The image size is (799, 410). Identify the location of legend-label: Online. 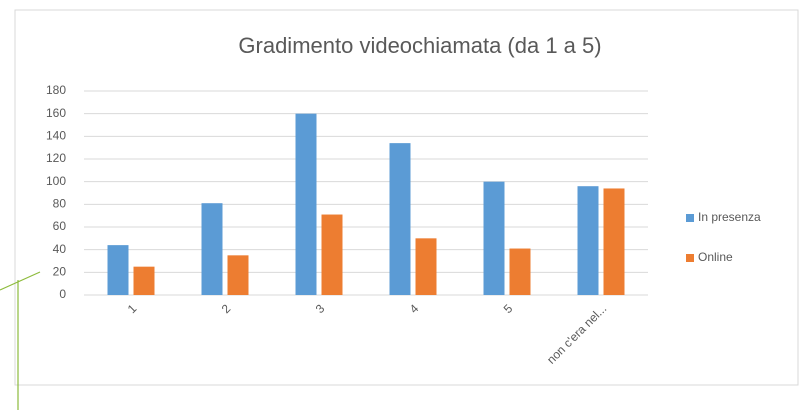
(715, 257).